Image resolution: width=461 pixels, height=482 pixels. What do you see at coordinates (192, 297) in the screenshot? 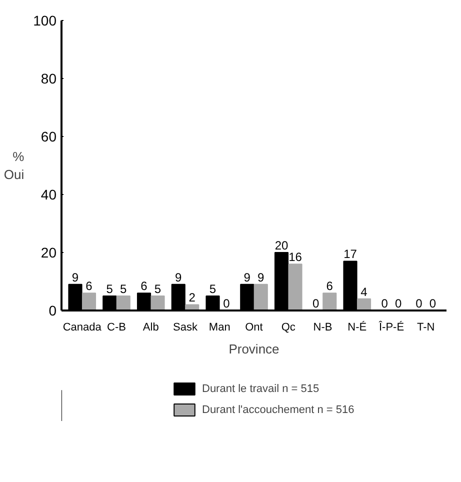
I see `data-label: 2` at bounding box center [192, 297].